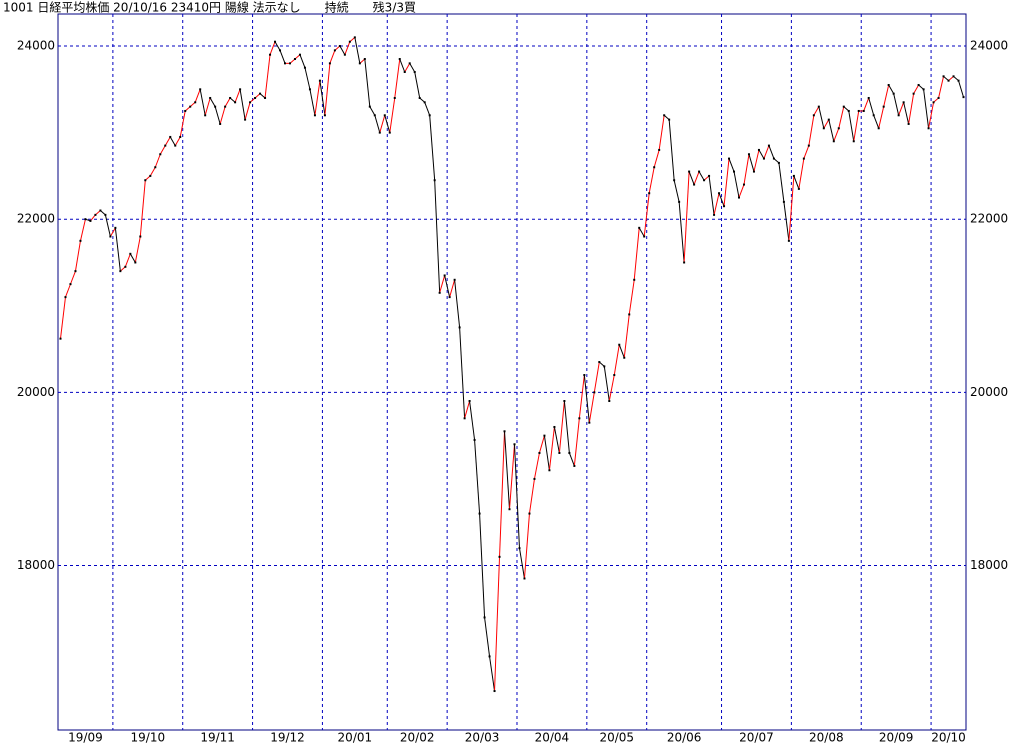  Describe the element at coordinates (948, 738) in the screenshot. I see `x-tick-label: 20/10` at that location.